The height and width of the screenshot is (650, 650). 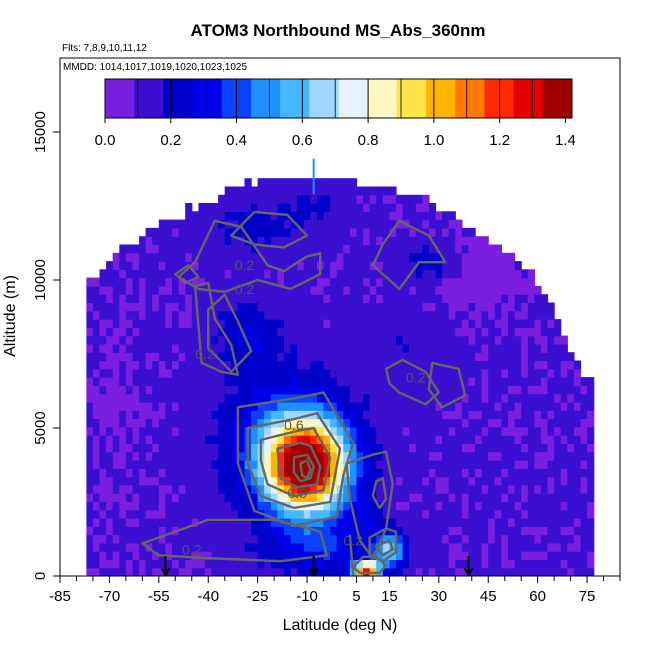 What do you see at coordinates (245, 265) in the screenshot?
I see `contour-label: 0.2` at bounding box center [245, 265].